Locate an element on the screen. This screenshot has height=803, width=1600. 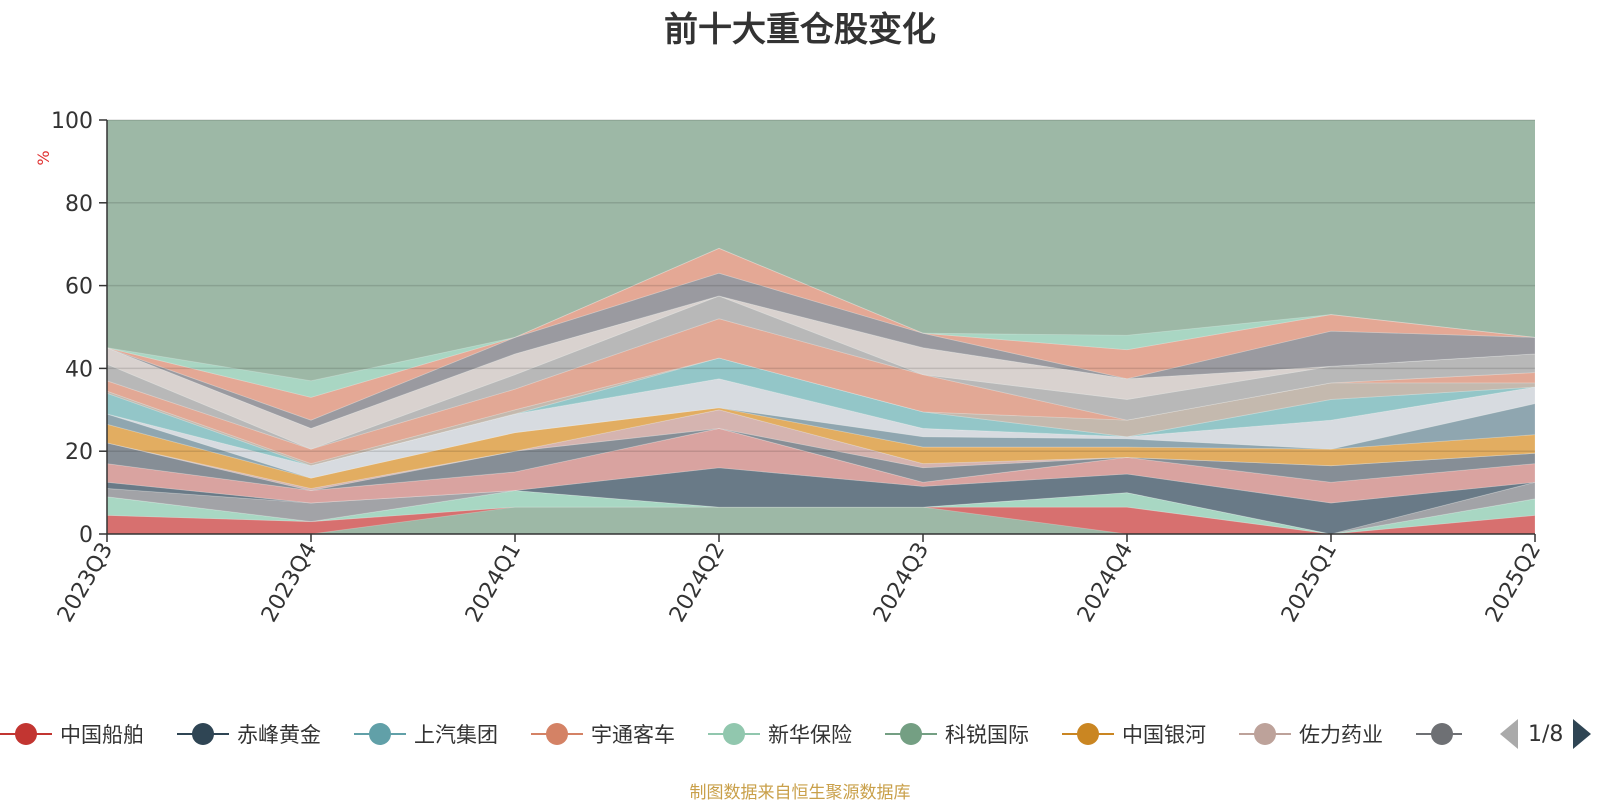
legend-item: 佐力药业 is located at coordinates (1311, 734).